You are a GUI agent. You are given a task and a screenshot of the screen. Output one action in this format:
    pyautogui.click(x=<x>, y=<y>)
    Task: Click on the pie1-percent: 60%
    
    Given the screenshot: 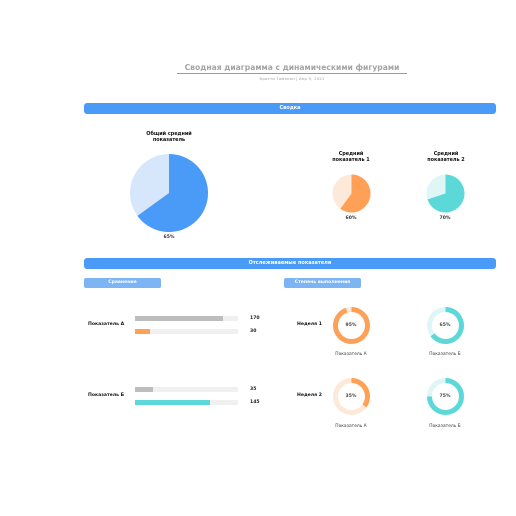 What is the action you would take?
    pyautogui.click(x=351, y=218)
    